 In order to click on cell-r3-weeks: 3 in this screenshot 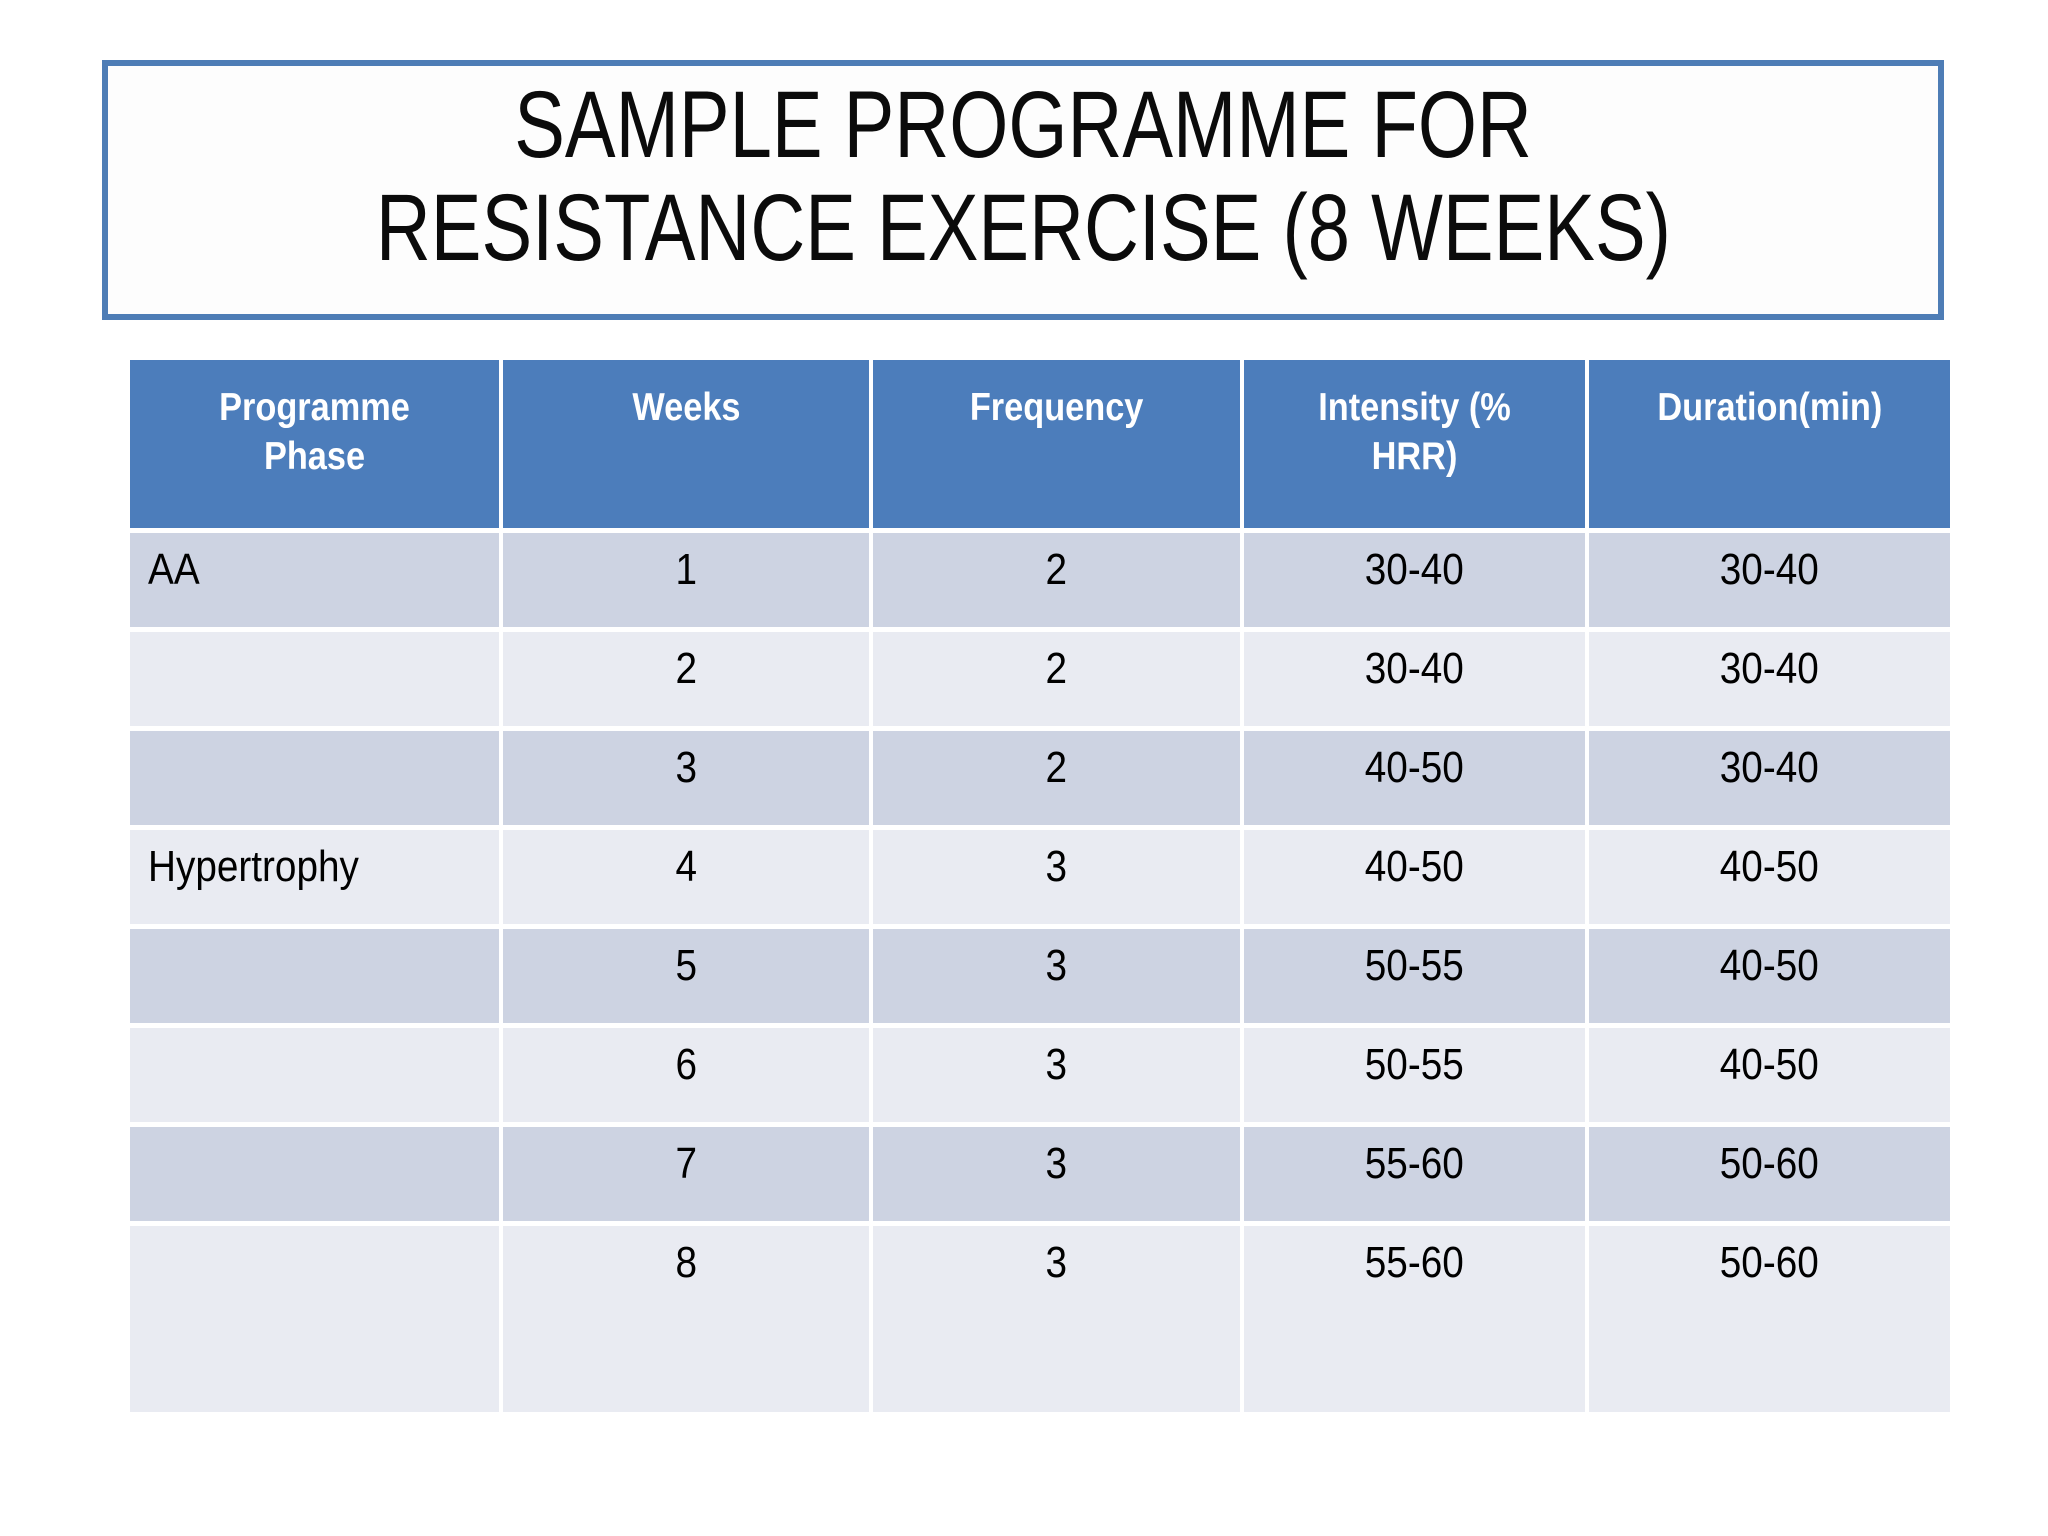, I will do `click(686, 778)`.